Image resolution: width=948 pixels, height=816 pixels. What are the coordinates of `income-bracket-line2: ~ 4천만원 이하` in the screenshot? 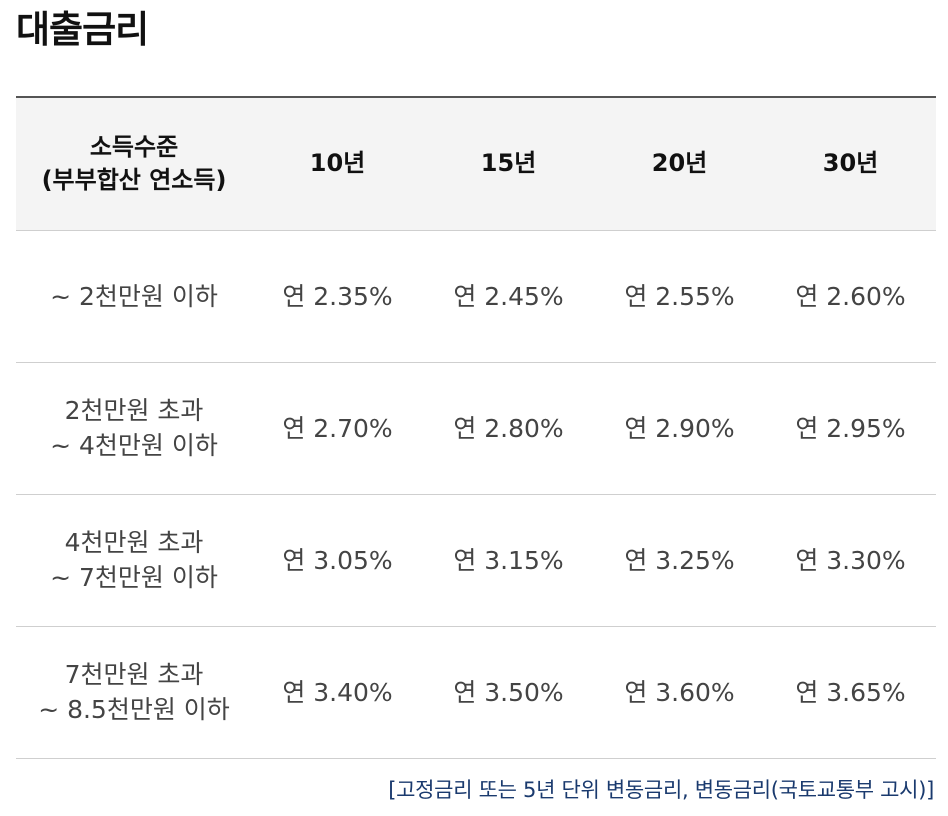 It's located at (134, 445).